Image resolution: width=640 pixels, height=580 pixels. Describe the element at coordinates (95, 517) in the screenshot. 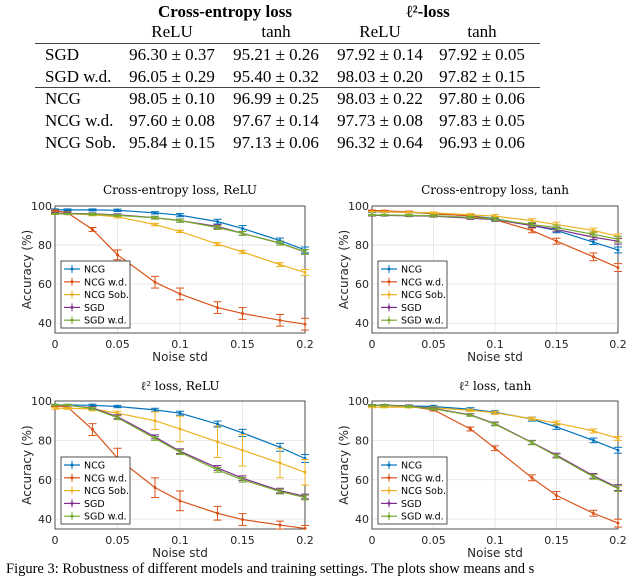

I see `legend-item: SGD w.d.` at that location.